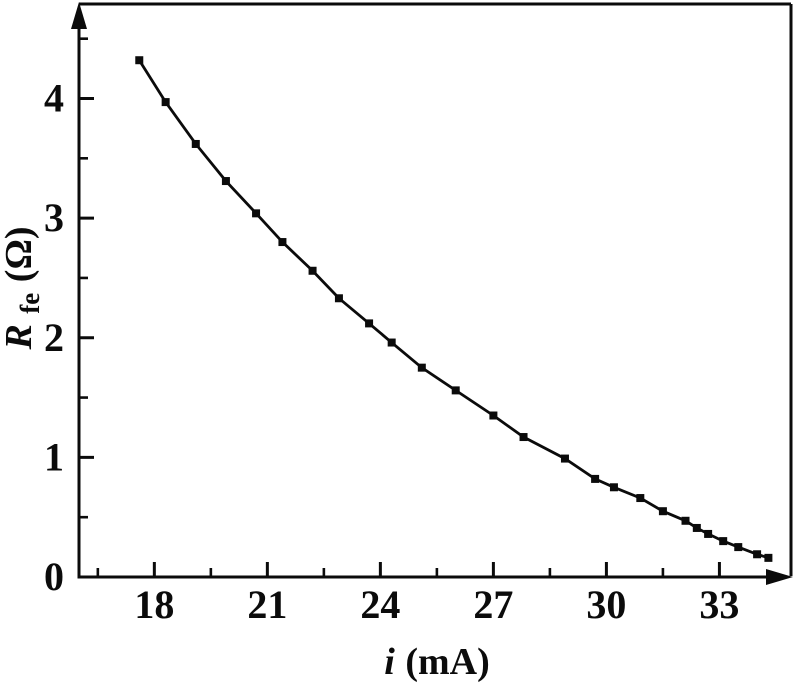 This screenshot has height=687, width=797. What do you see at coordinates (436, 604) in the screenshot?
I see `x-axis-tick-labels: 18 21 24 27 30 33` at bounding box center [436, 604].